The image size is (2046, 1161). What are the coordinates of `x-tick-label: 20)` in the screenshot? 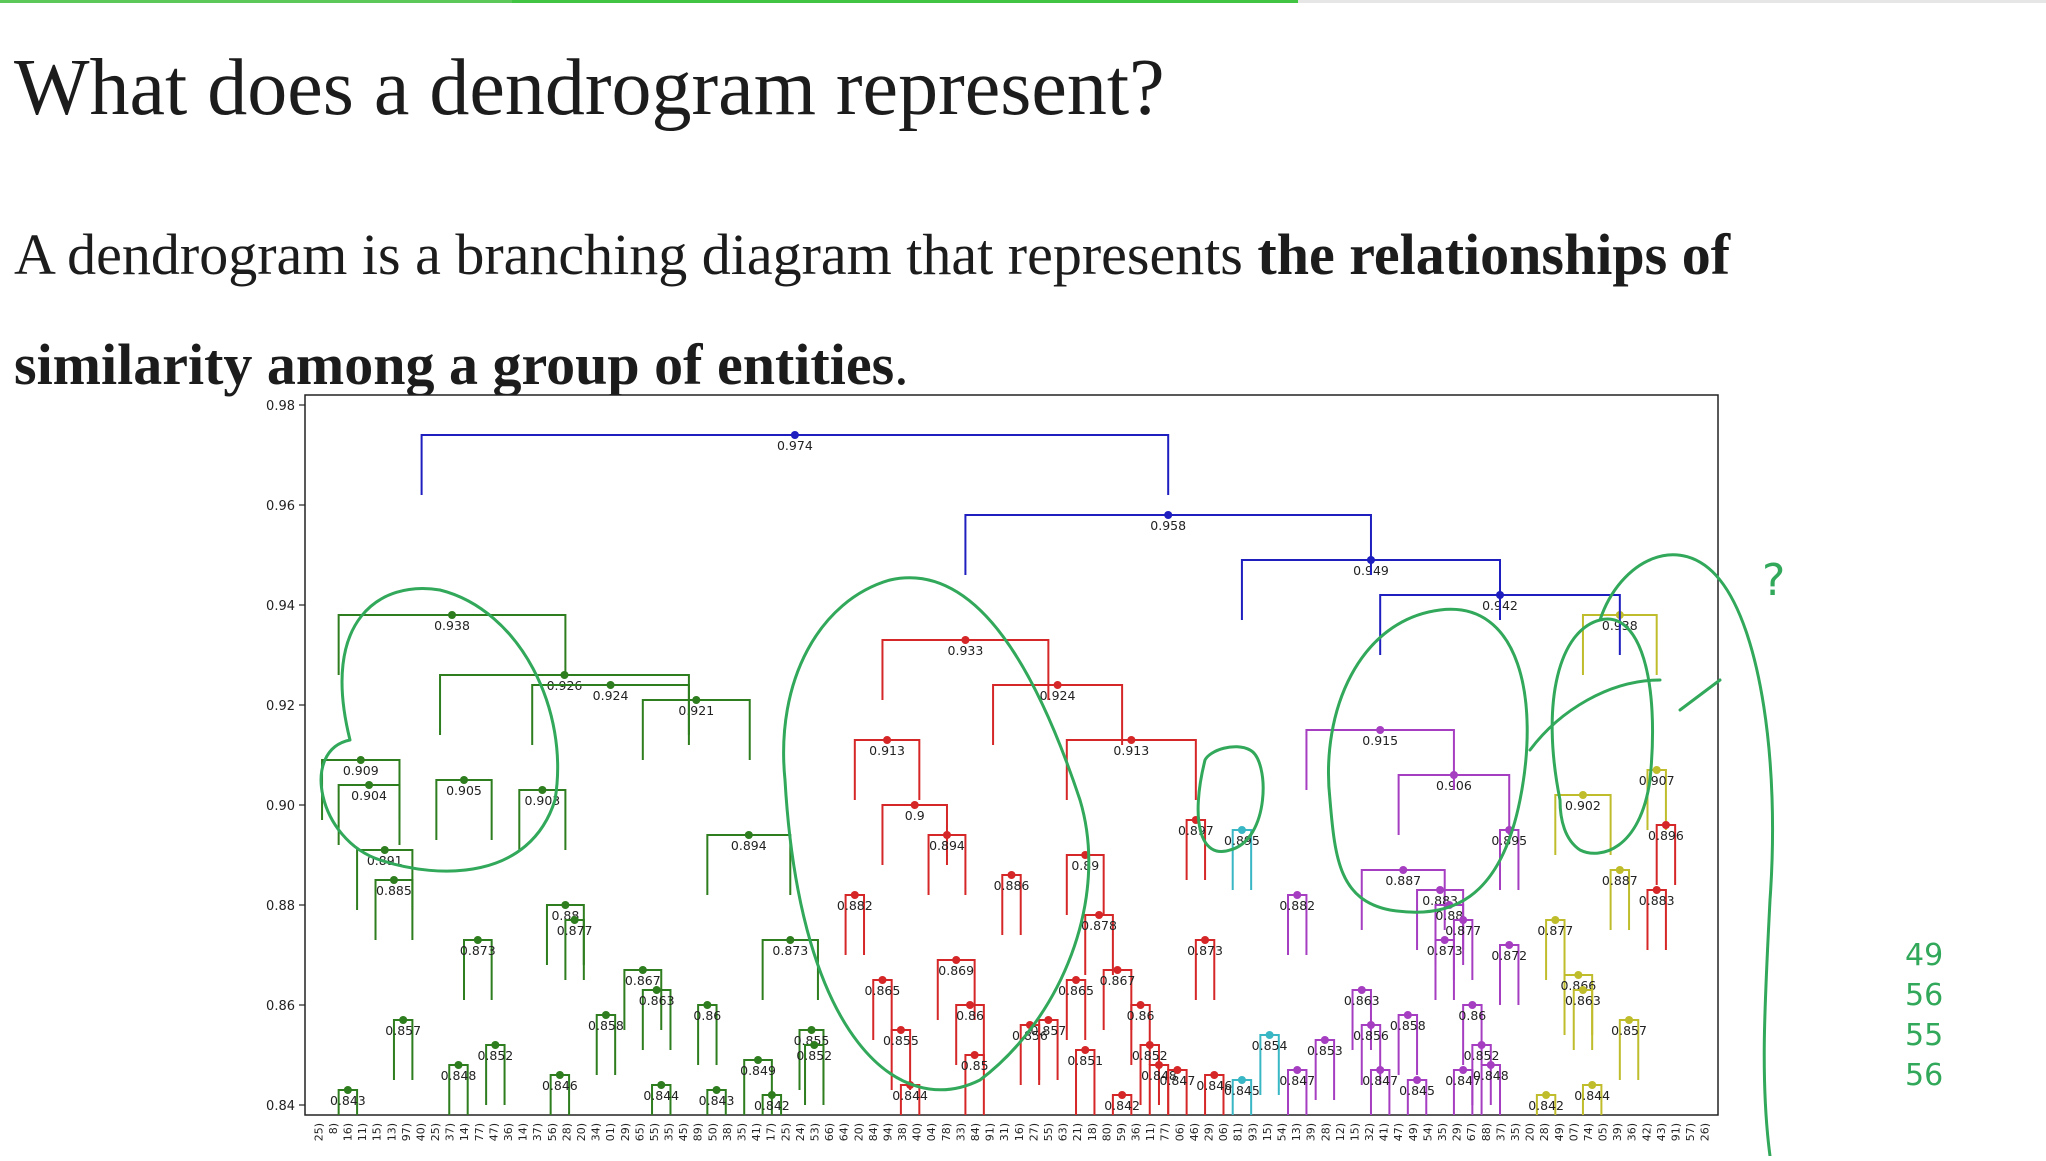 It's located at (1530, 1132).